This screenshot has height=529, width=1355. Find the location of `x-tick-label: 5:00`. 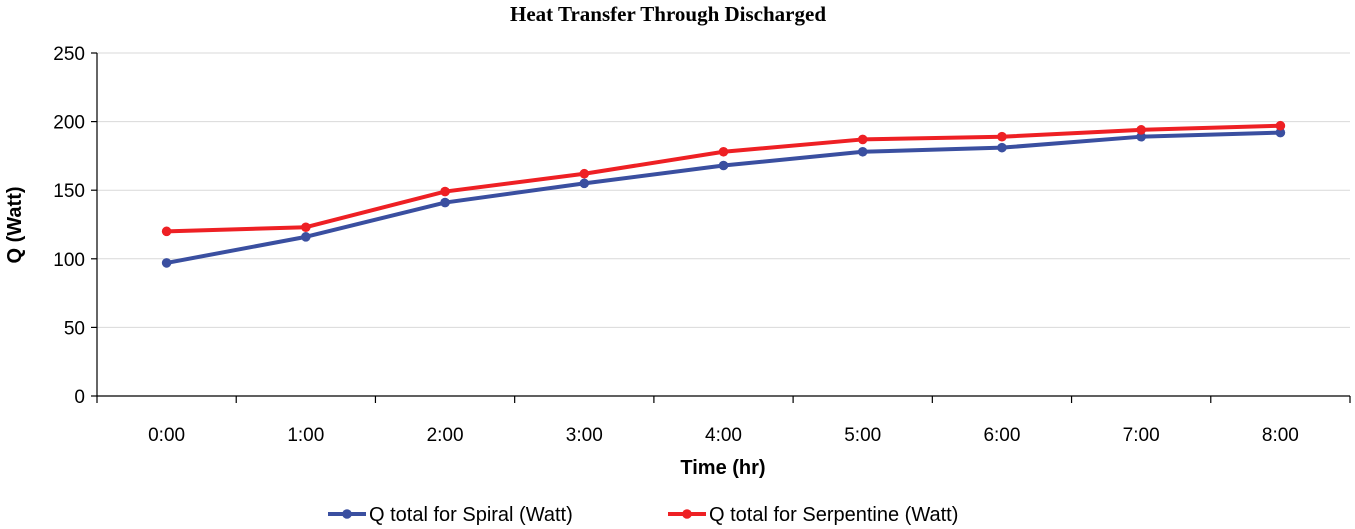

x-tick-label: 5:00 is located at coordinates (862, 435).